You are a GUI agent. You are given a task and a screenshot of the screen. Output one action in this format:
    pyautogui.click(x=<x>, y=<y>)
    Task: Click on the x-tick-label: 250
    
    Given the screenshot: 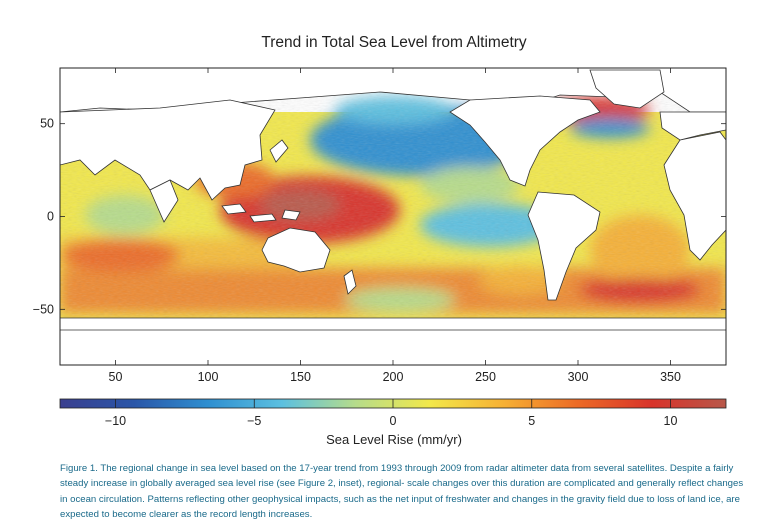 What is the action you would take?
    pyautogui.click(x=485, y=377)
    